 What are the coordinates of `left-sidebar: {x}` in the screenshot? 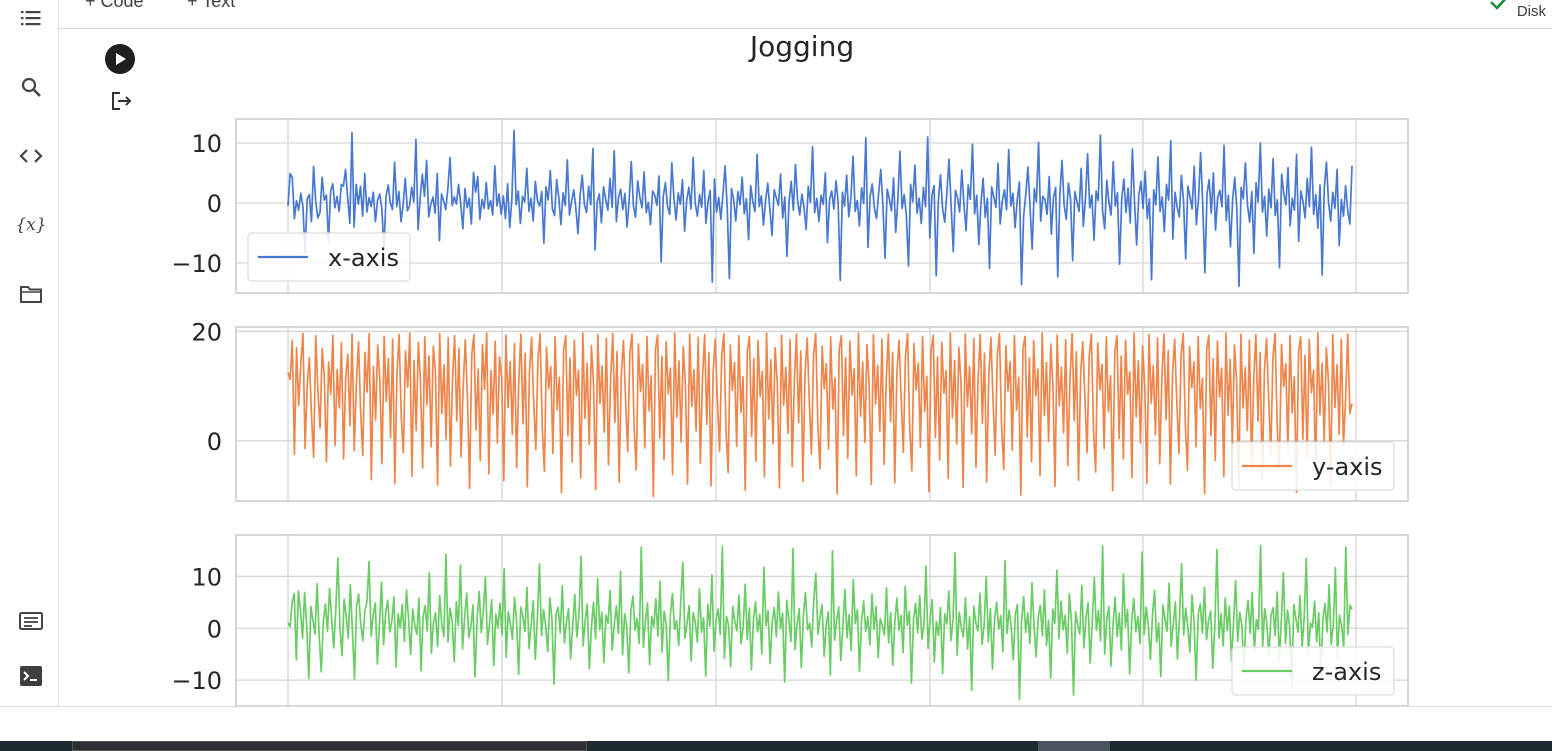 It's located at (29, 353).